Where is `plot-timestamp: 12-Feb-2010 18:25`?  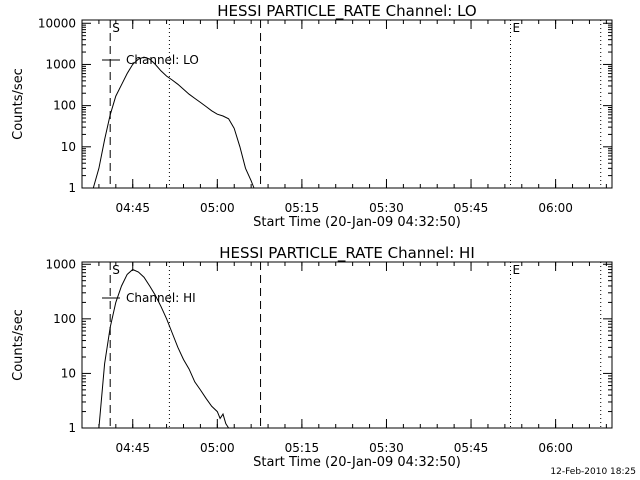
plot-timestamp: 12-Feb-2010 18:25 is located at coordinates (593, 472).